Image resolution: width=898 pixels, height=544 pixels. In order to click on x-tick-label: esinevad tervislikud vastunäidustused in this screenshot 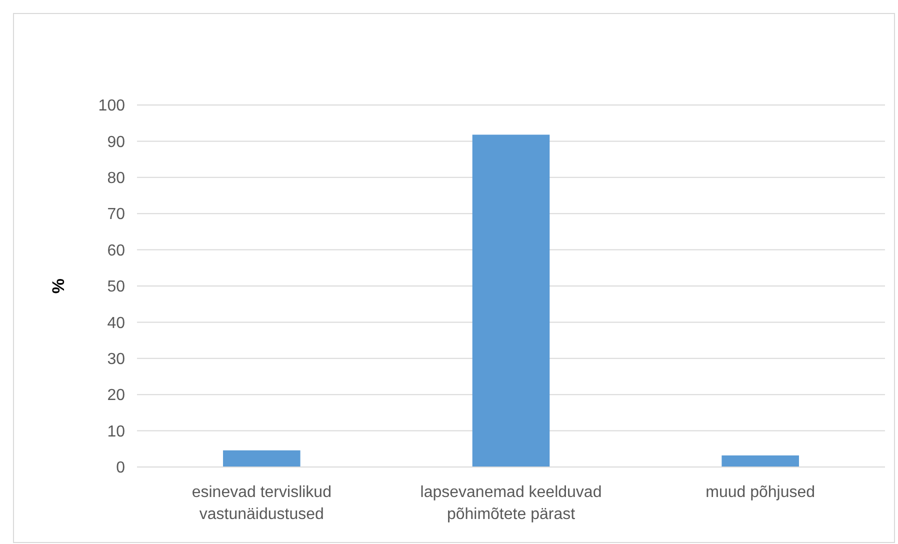, I will do `click(262, 503)`.